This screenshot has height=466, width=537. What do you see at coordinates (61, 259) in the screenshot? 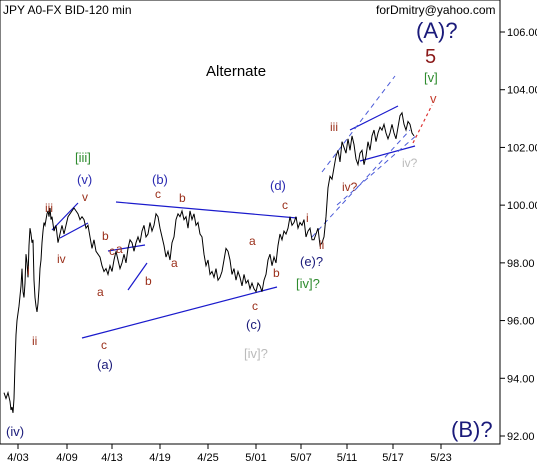
I see `label-iv-small: iv` at bounding box center [61, 259].